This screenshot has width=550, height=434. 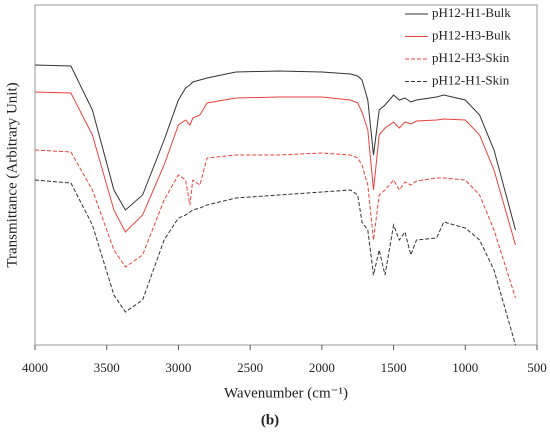 What do you see at coordinates (471, 79) in the screenshot?
I see `legend-label: pH12-H1-Skin` at bounding box center [471, 79].